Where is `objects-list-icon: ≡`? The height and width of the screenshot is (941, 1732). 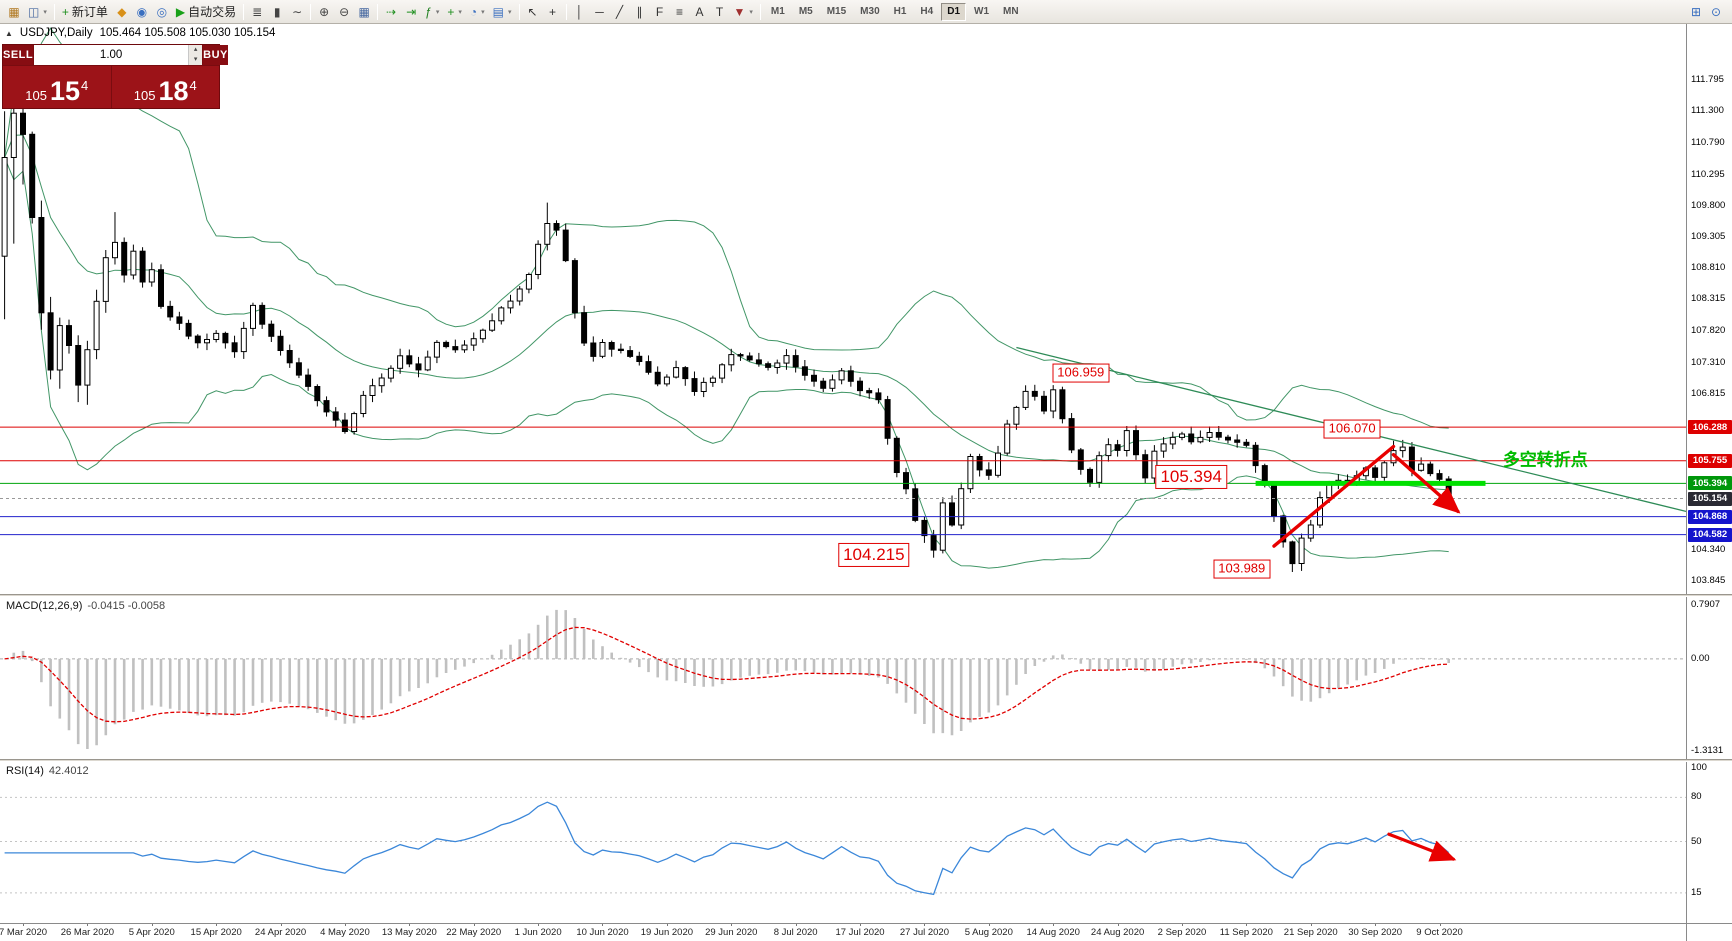
objects-list-icon: ≡ is located at coordinates (680, 12).